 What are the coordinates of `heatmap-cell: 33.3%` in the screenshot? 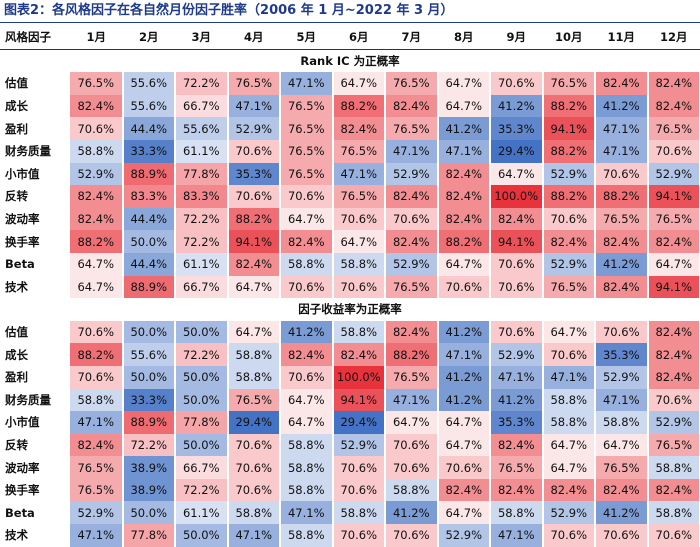 It's located at (149, 400).